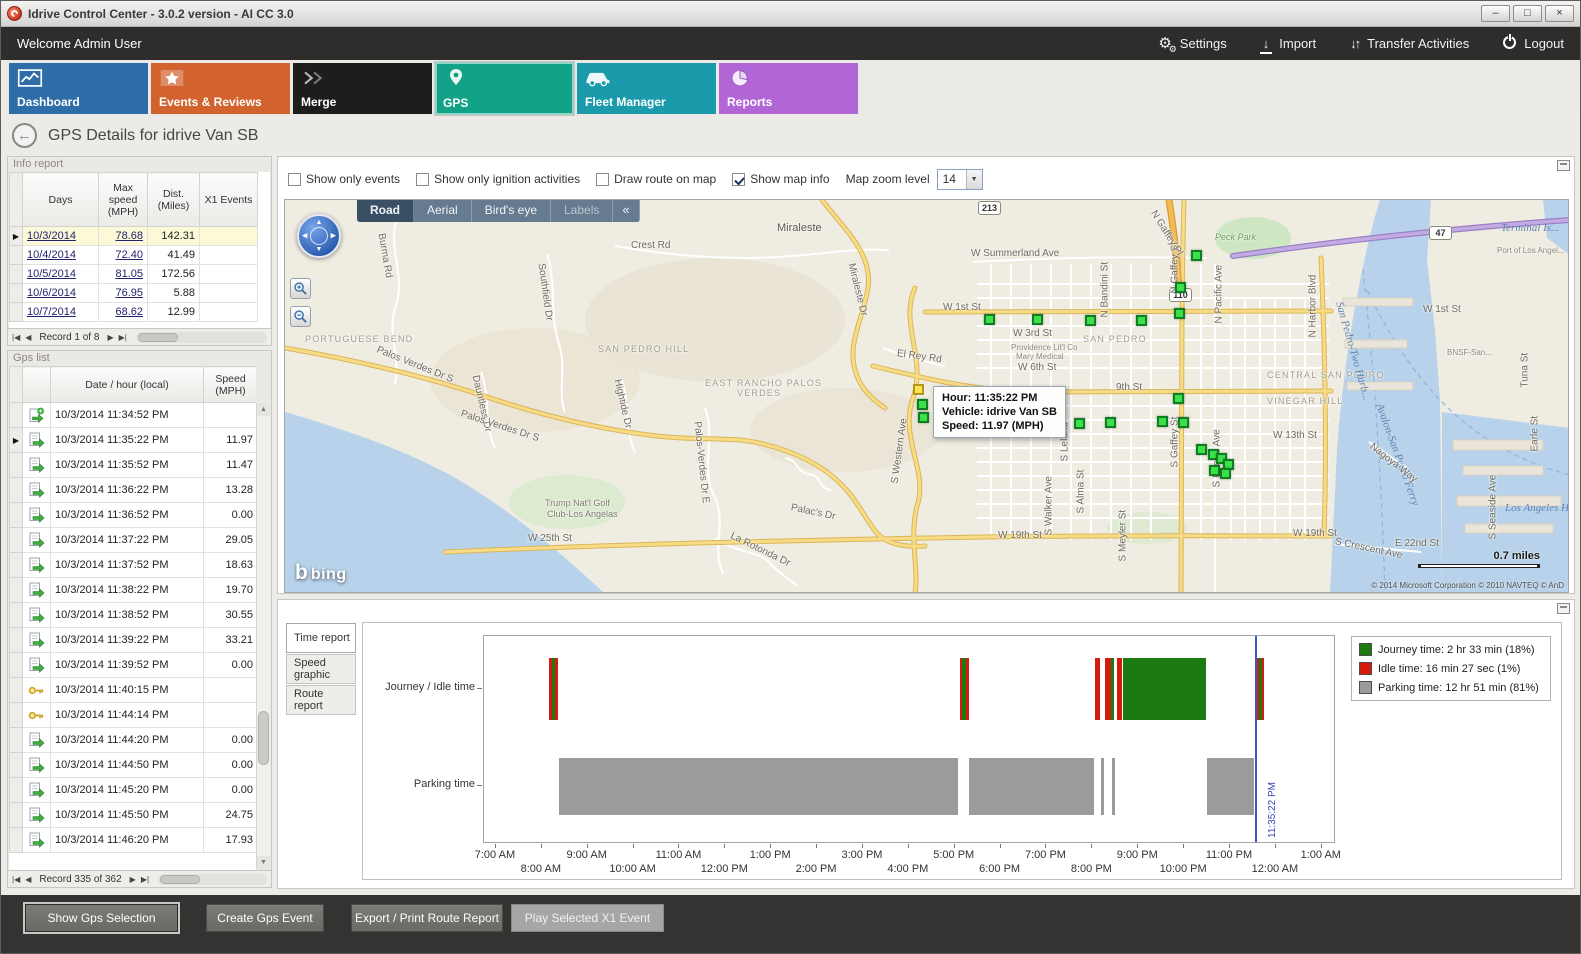 This screenshot has height=954, width=1581. Describe the element at coordinates (60, 293) in the screenshot. I see `cell-days: 10/6/2014` at that location.